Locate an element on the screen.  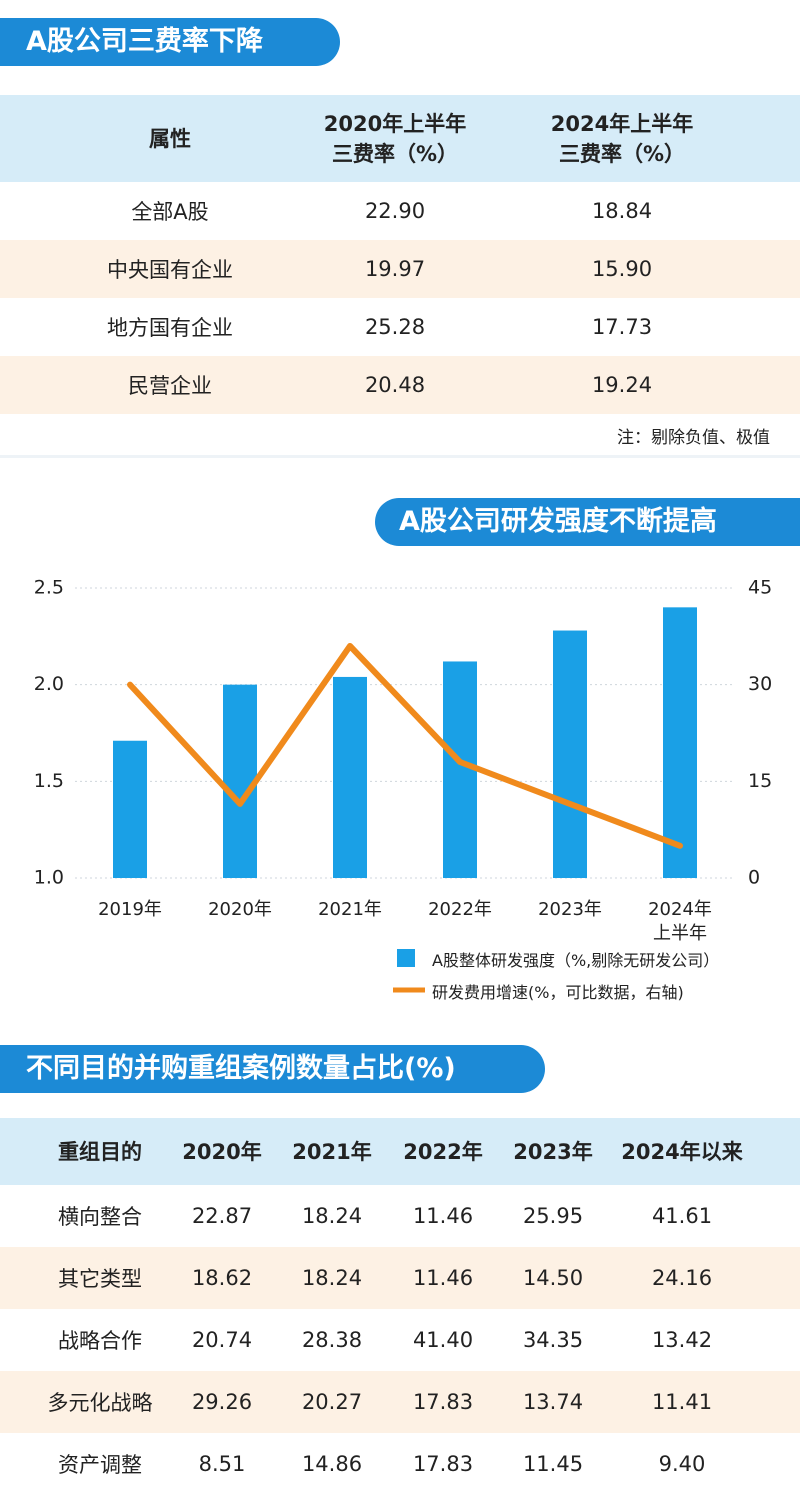
table-cell: 13.74 is located at coordinates (553, 1402).